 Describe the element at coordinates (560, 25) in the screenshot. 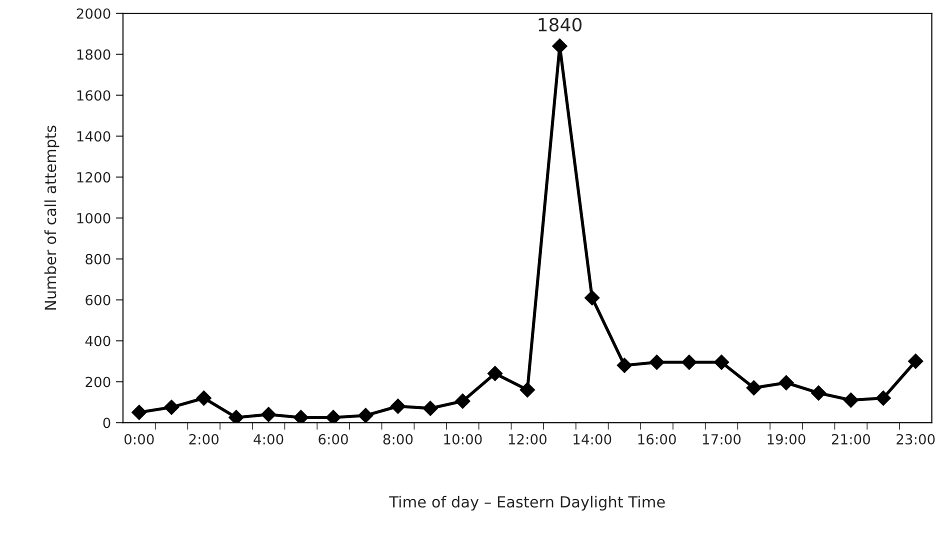

I see `text: 1840` at that location.